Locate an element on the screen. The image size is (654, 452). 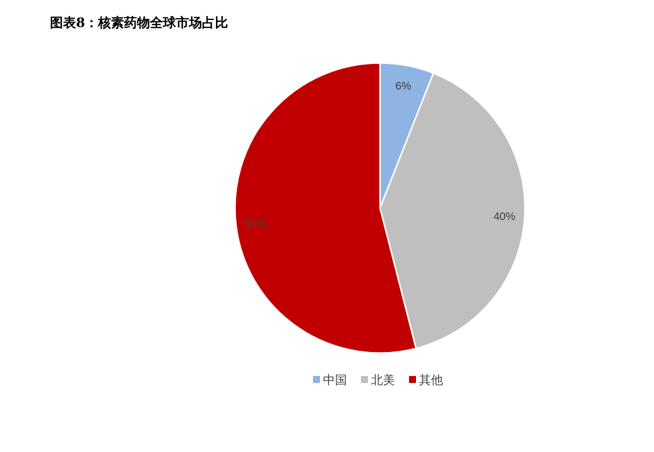
legend-label: 北美 is located at coordinates (383, 380).